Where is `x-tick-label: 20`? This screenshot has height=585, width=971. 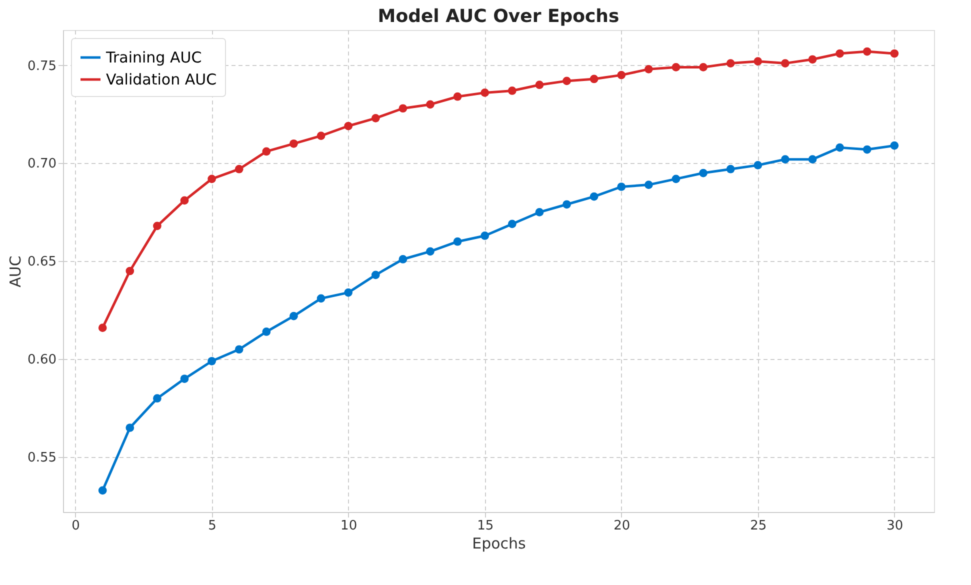
x-tick-label: 20 is located at coordinates (622, 526).